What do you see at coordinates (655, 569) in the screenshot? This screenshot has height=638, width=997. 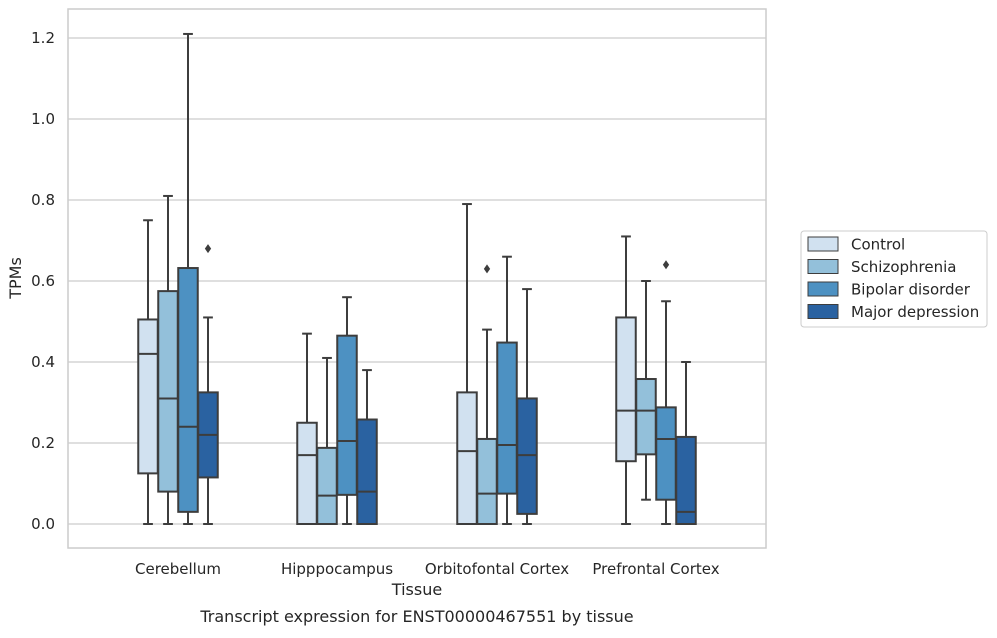 I see `x-tick-label: Prefrontal Cortex` at bounding box center [655, 569].